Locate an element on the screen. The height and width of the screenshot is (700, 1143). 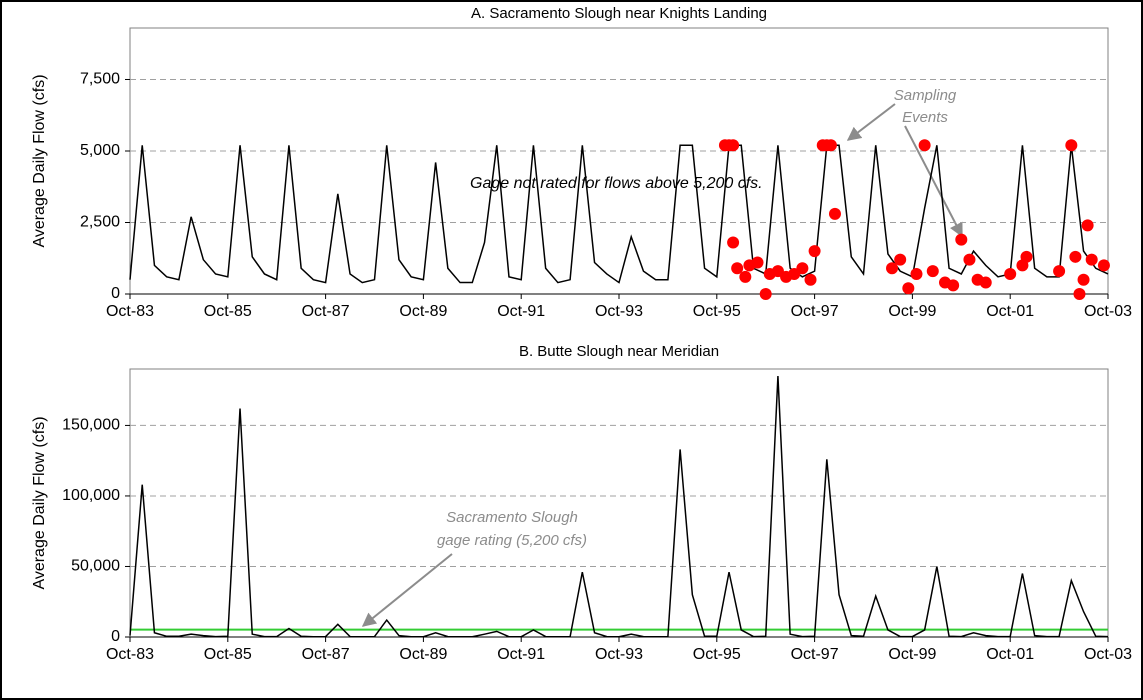
y-tick-label: 150,000 is located at coordinates (91, 425).